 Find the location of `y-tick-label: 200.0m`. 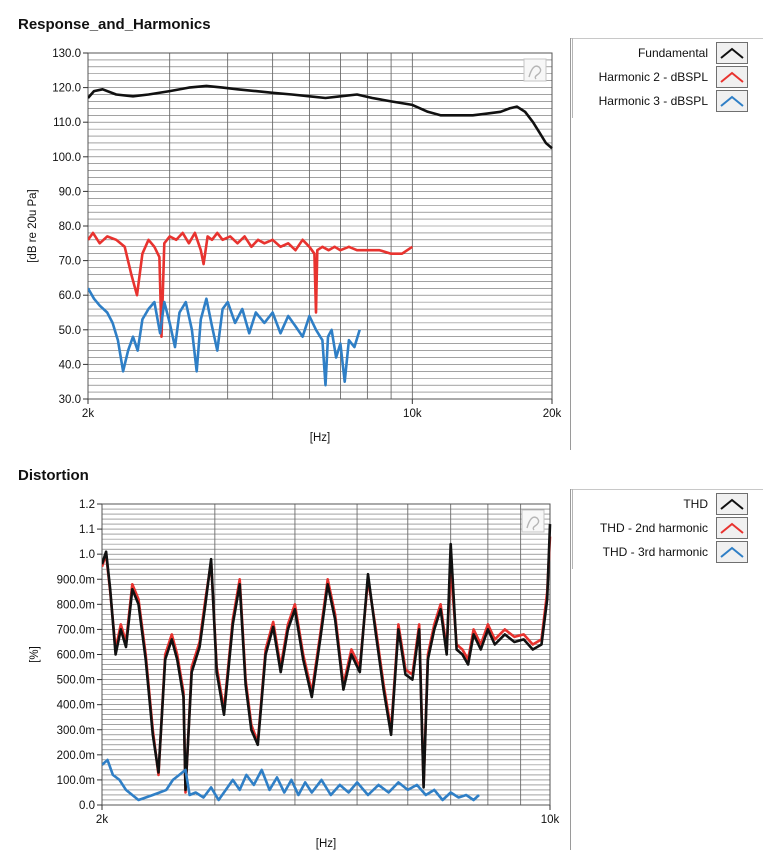

y-tick-label: 200.0m is located at coordinates (76, 756).